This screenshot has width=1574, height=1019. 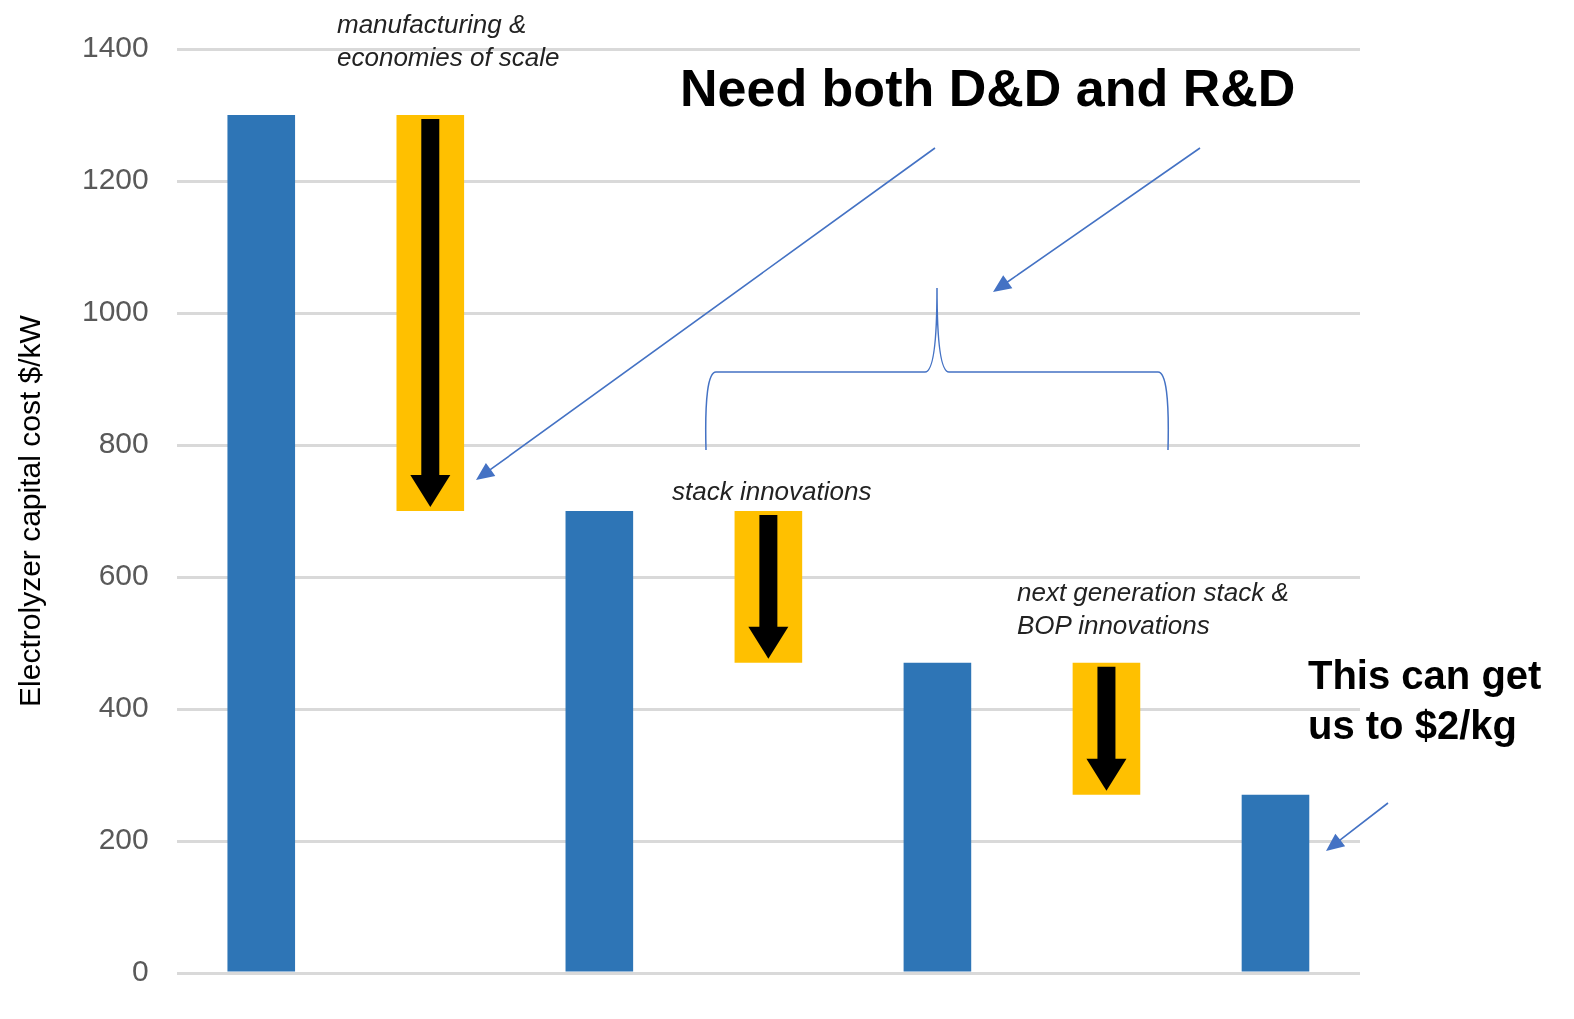 What do you see at coordinates (772, 491) in the screenshot?
I see `annotation: stack innovations` at bounding box center [772, 491].